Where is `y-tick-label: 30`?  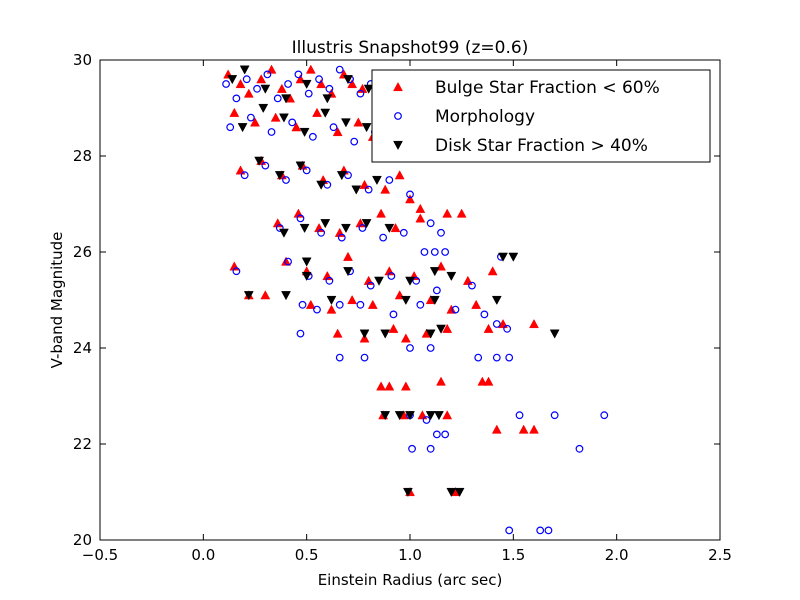 y-tick-label: 30 is located at coordinates (82, 60).